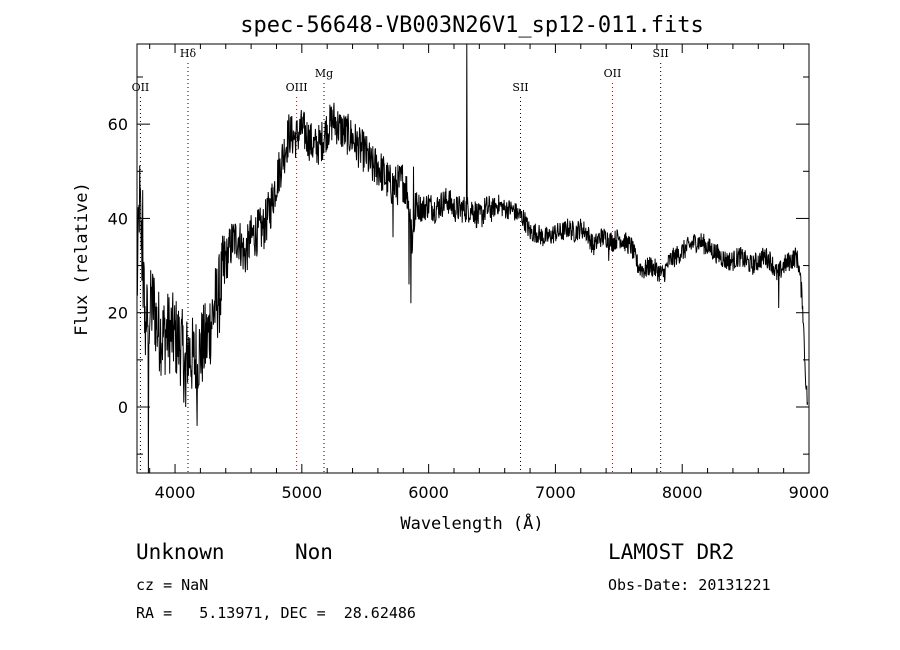 This screenshot has height=650, width=900. Describe the element at coordinates (82, 259) in the screenshot. I see `y-axis-label: Flux (relative)` at that location.